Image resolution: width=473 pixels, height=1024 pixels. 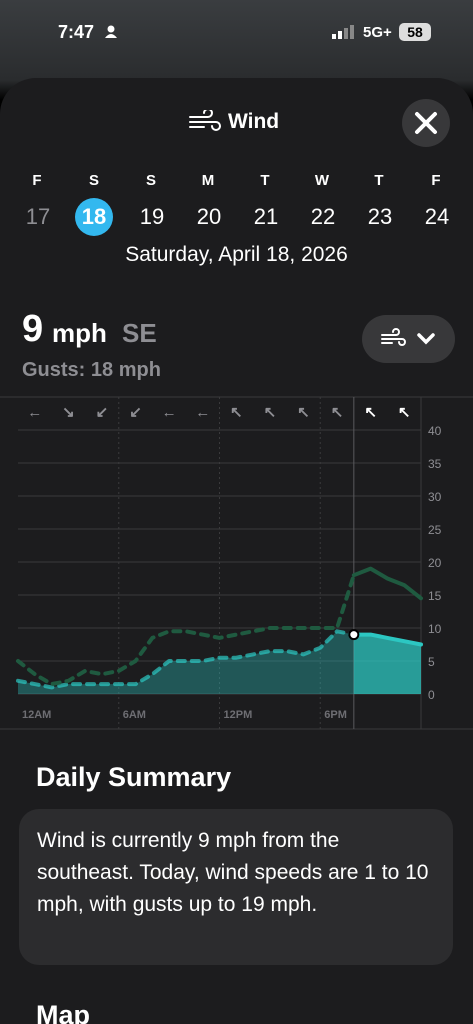 What do you see at coordinates (431, 662) in the screenshot?
I see `y-tick-label: 5` at bounding box center [431, 662].